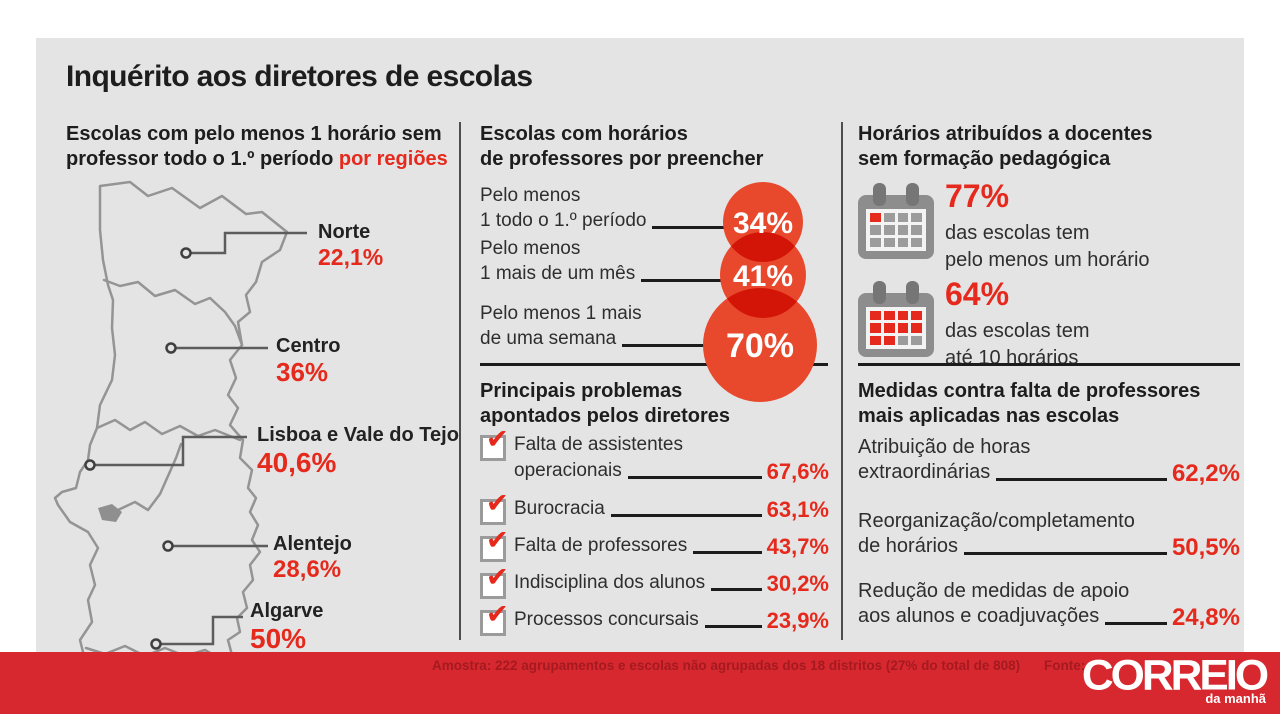  What do you see at coordinates (199, 630) in the screenshot?
I see `leader-algarve` at bounding box center [199, 630].